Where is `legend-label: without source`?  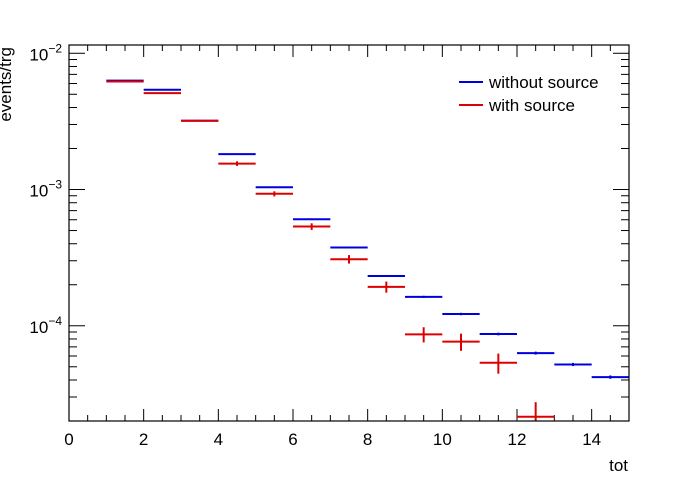
legend-label: without source is located at coordinates (543, 82).